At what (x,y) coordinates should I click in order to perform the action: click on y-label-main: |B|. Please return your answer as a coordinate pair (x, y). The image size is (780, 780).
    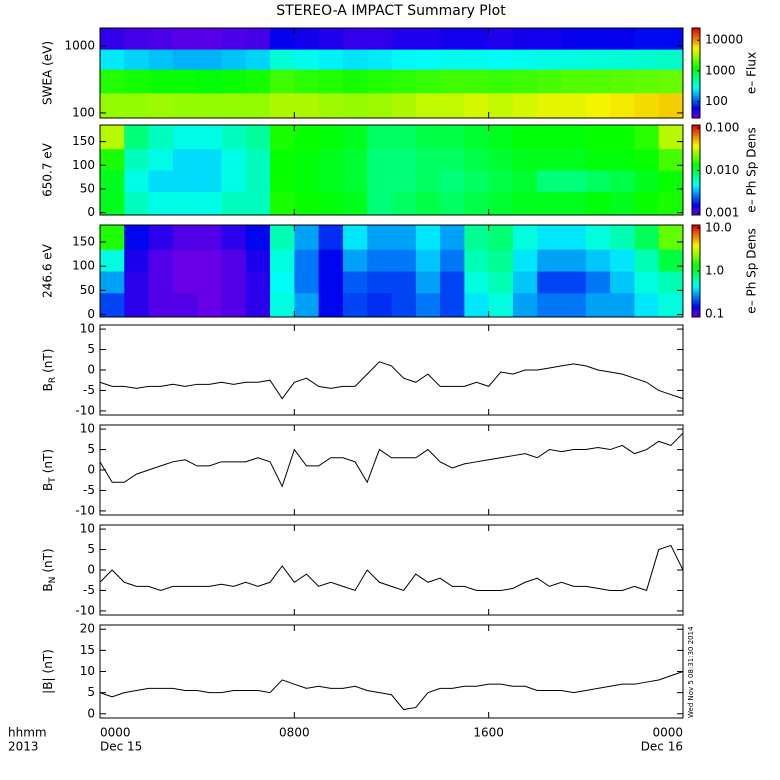
    Looking at the image, I should click on (48, 685).